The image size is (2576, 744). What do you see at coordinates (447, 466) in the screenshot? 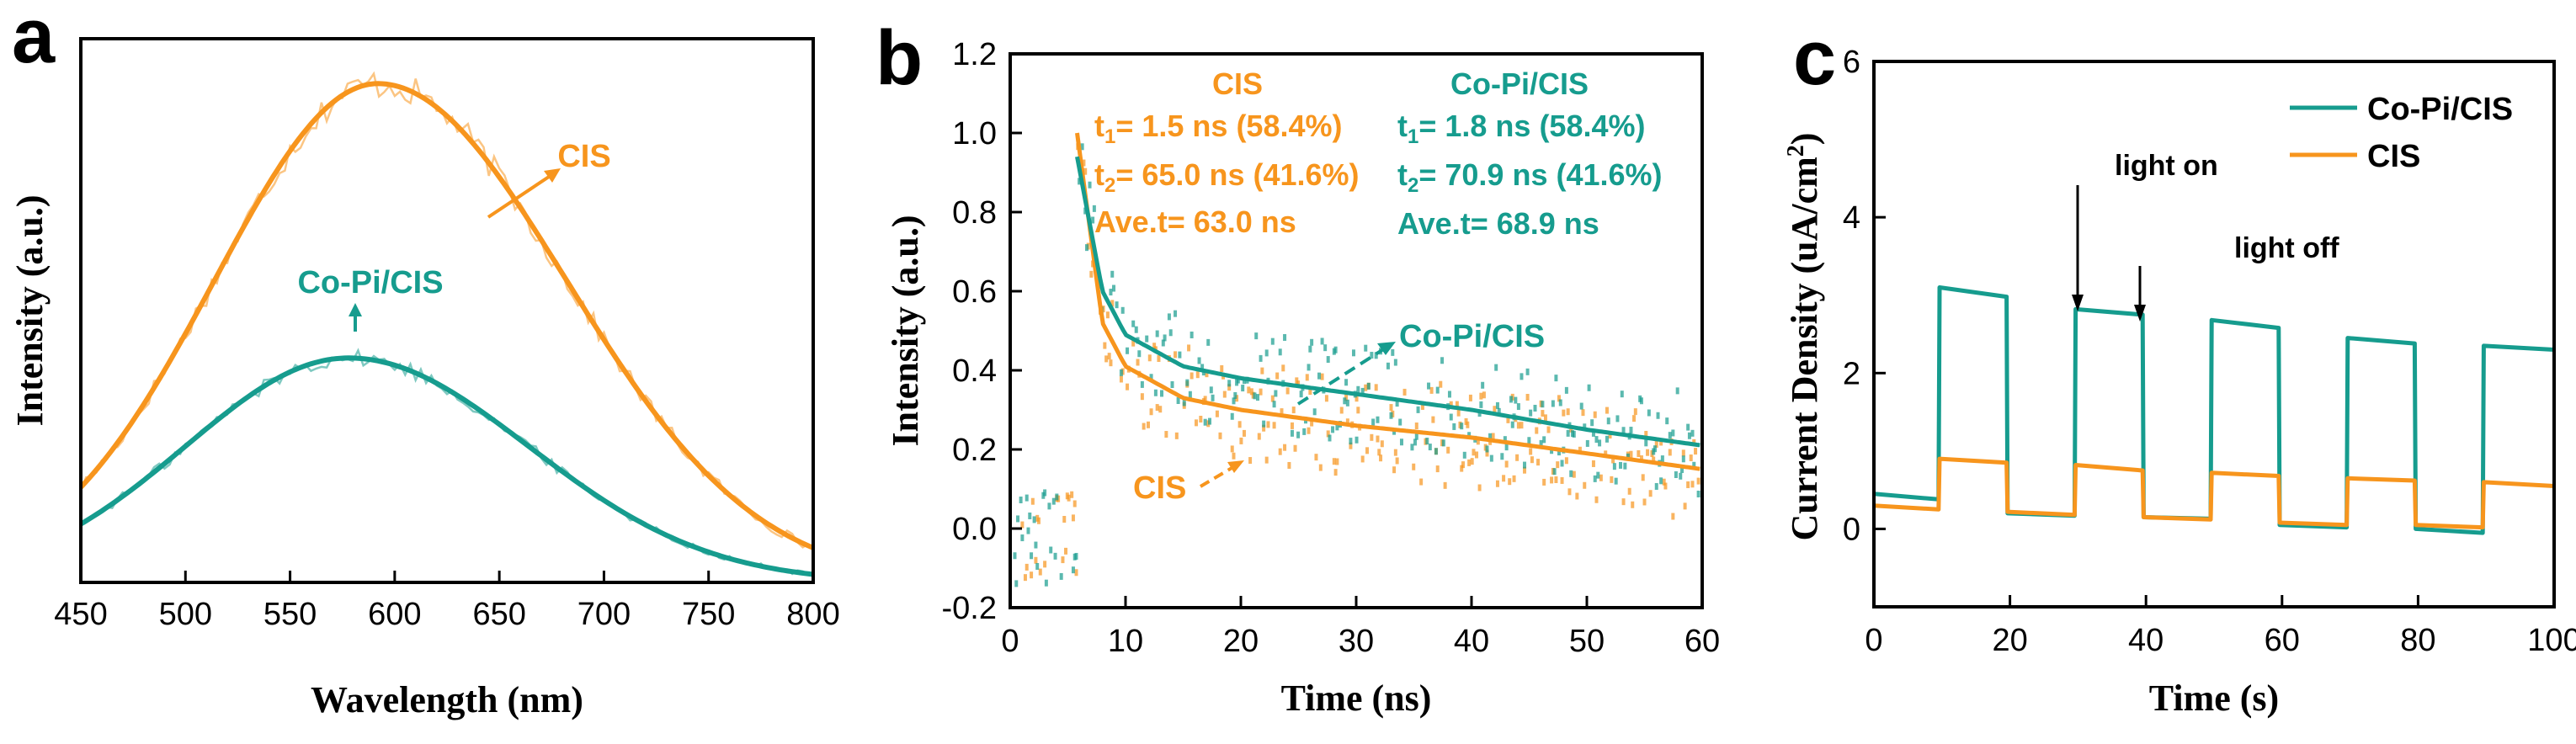
I see `panel-a-fit-copicis` at bounding box center [447, 466].